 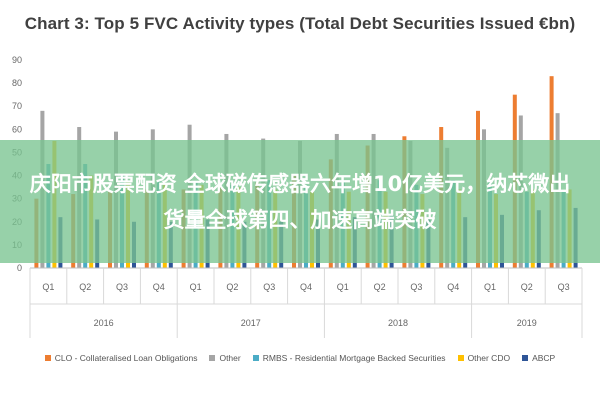 I want to click on overlay-headline: 庆阳市股票配资 全球磁传感器六年增10亿美元，纳芯微出货量全球第四、加速高端突破, so click(x=300, y=202).